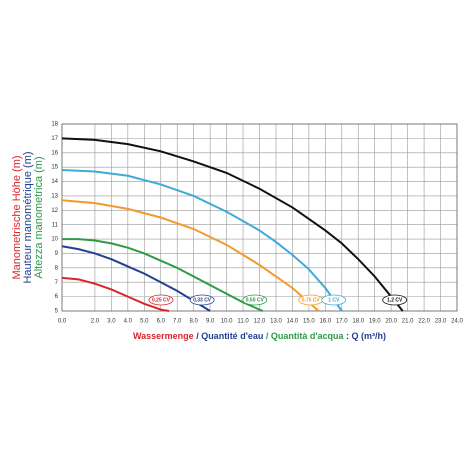 The width and height of the screenshot is (470, 470). I want to click on x-tick-label: 15.0, so click(309, 322).